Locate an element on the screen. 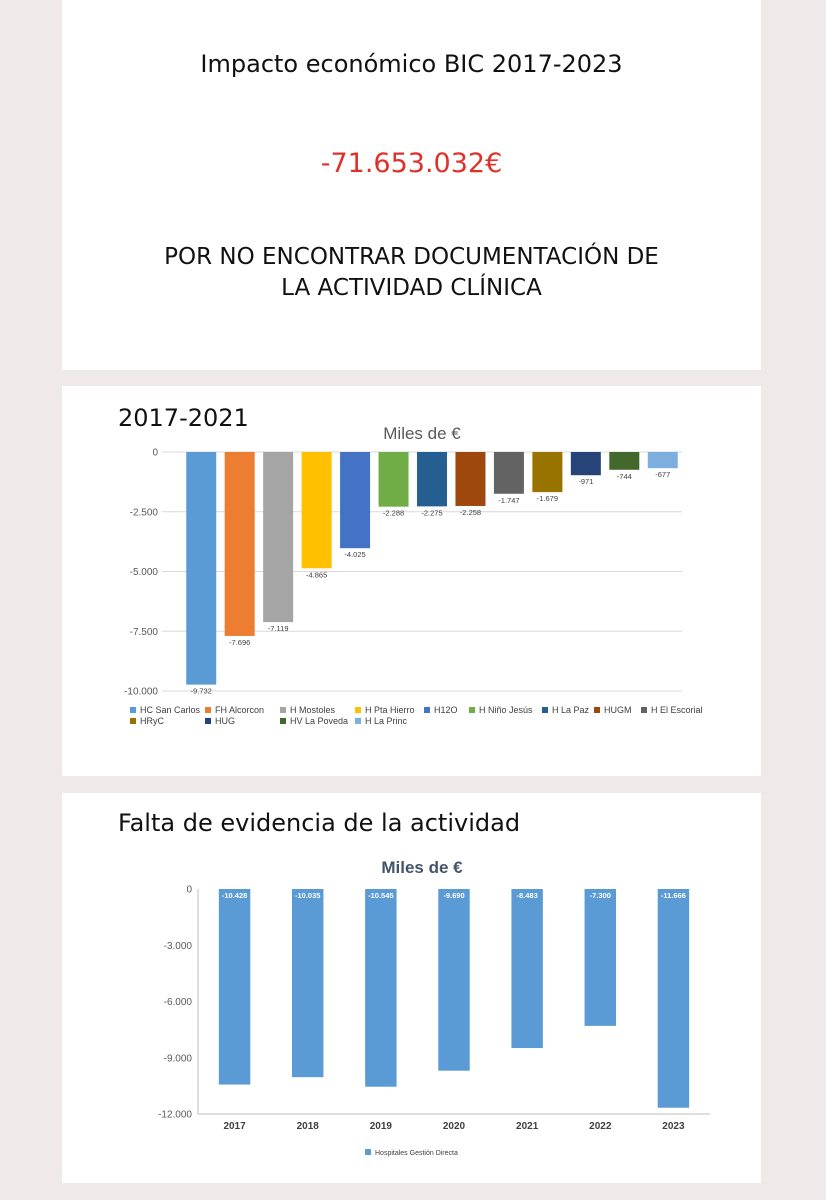  chart1-legend-label: HC San Carlos is located at coordinates (170, 710).